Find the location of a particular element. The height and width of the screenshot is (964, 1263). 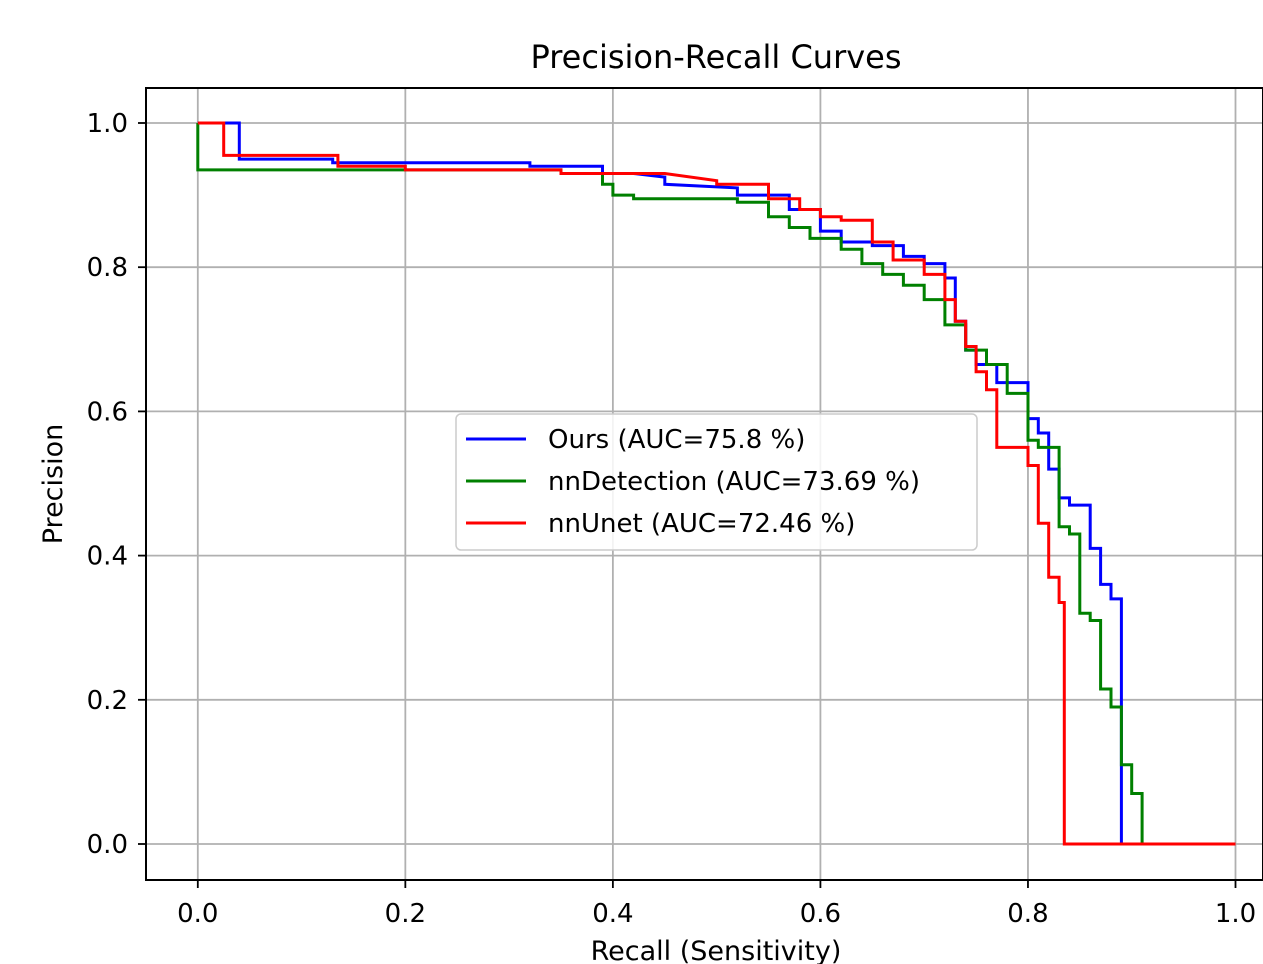

y-tick-label: 0.6 is located at coordinates (107, 412).